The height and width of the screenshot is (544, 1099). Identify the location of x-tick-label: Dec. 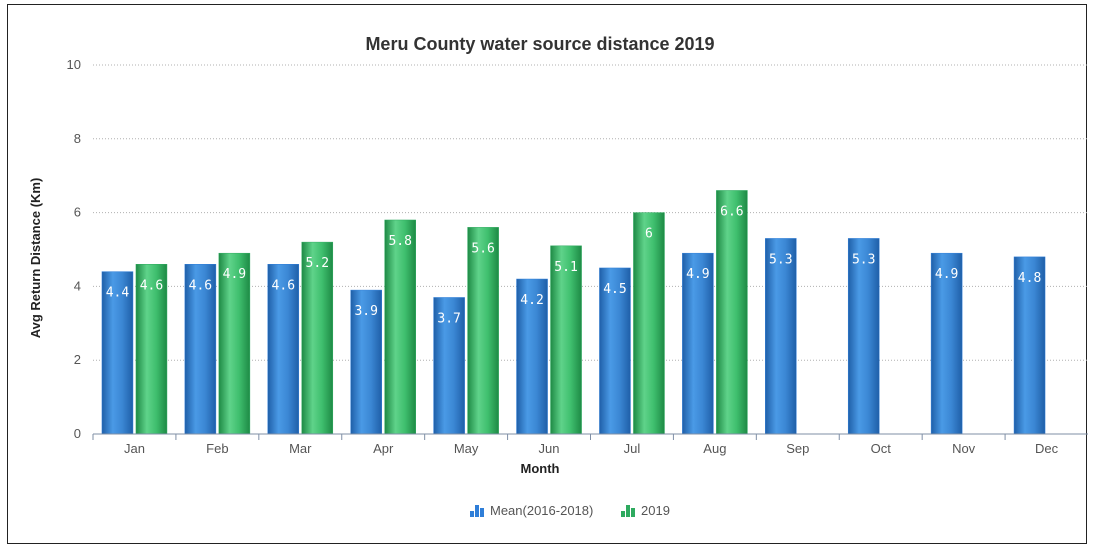
(1047, 448).